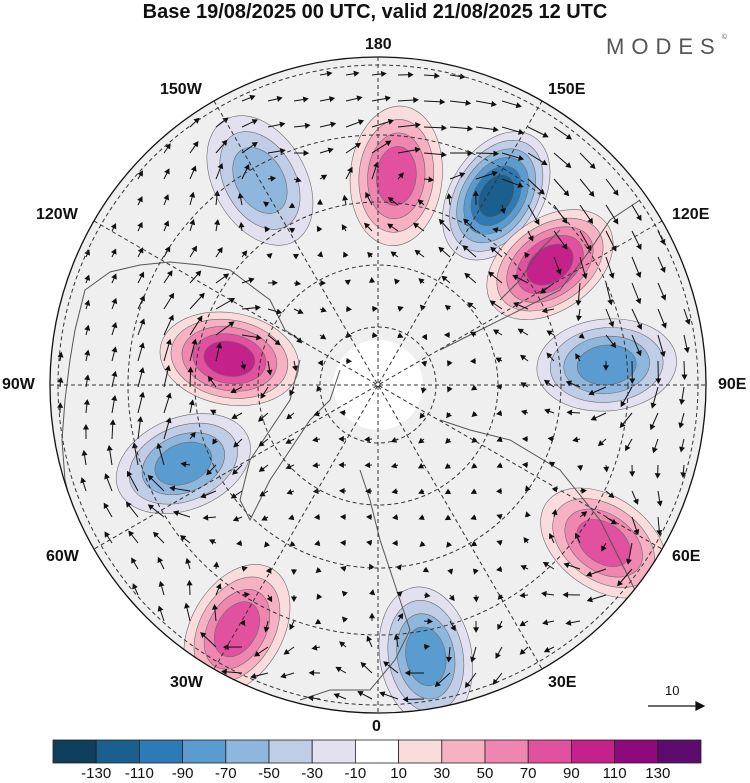 This screenshot has height=783, width=750. I want to click on colorbar-label: 70, so click(528, 773).